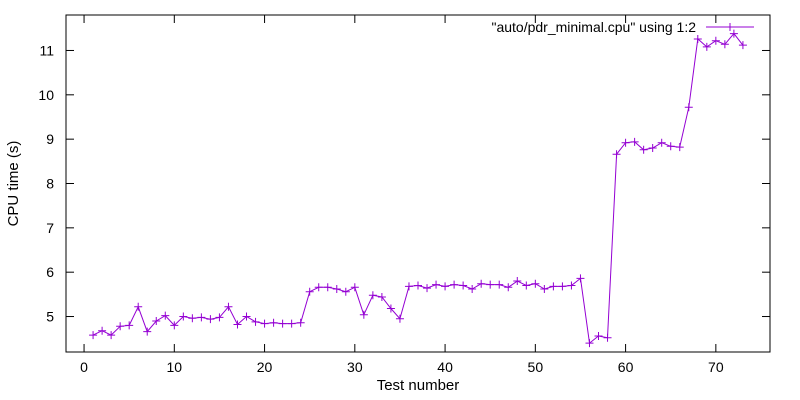  I want to click on x-axis-label: Test number, so click(418, 385).